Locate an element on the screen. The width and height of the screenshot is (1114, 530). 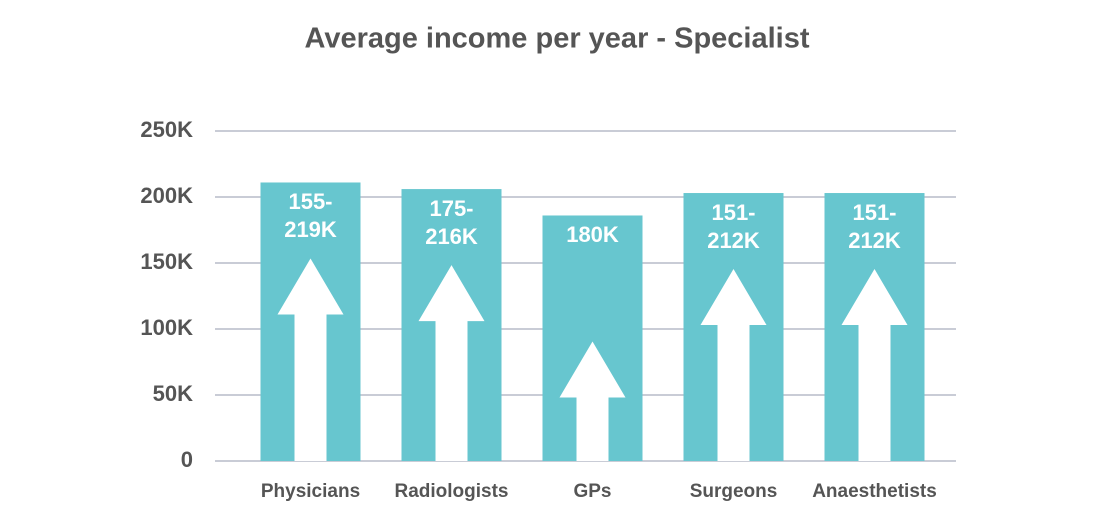
y-tick-label: 50K is located at coordinates (173, 393).